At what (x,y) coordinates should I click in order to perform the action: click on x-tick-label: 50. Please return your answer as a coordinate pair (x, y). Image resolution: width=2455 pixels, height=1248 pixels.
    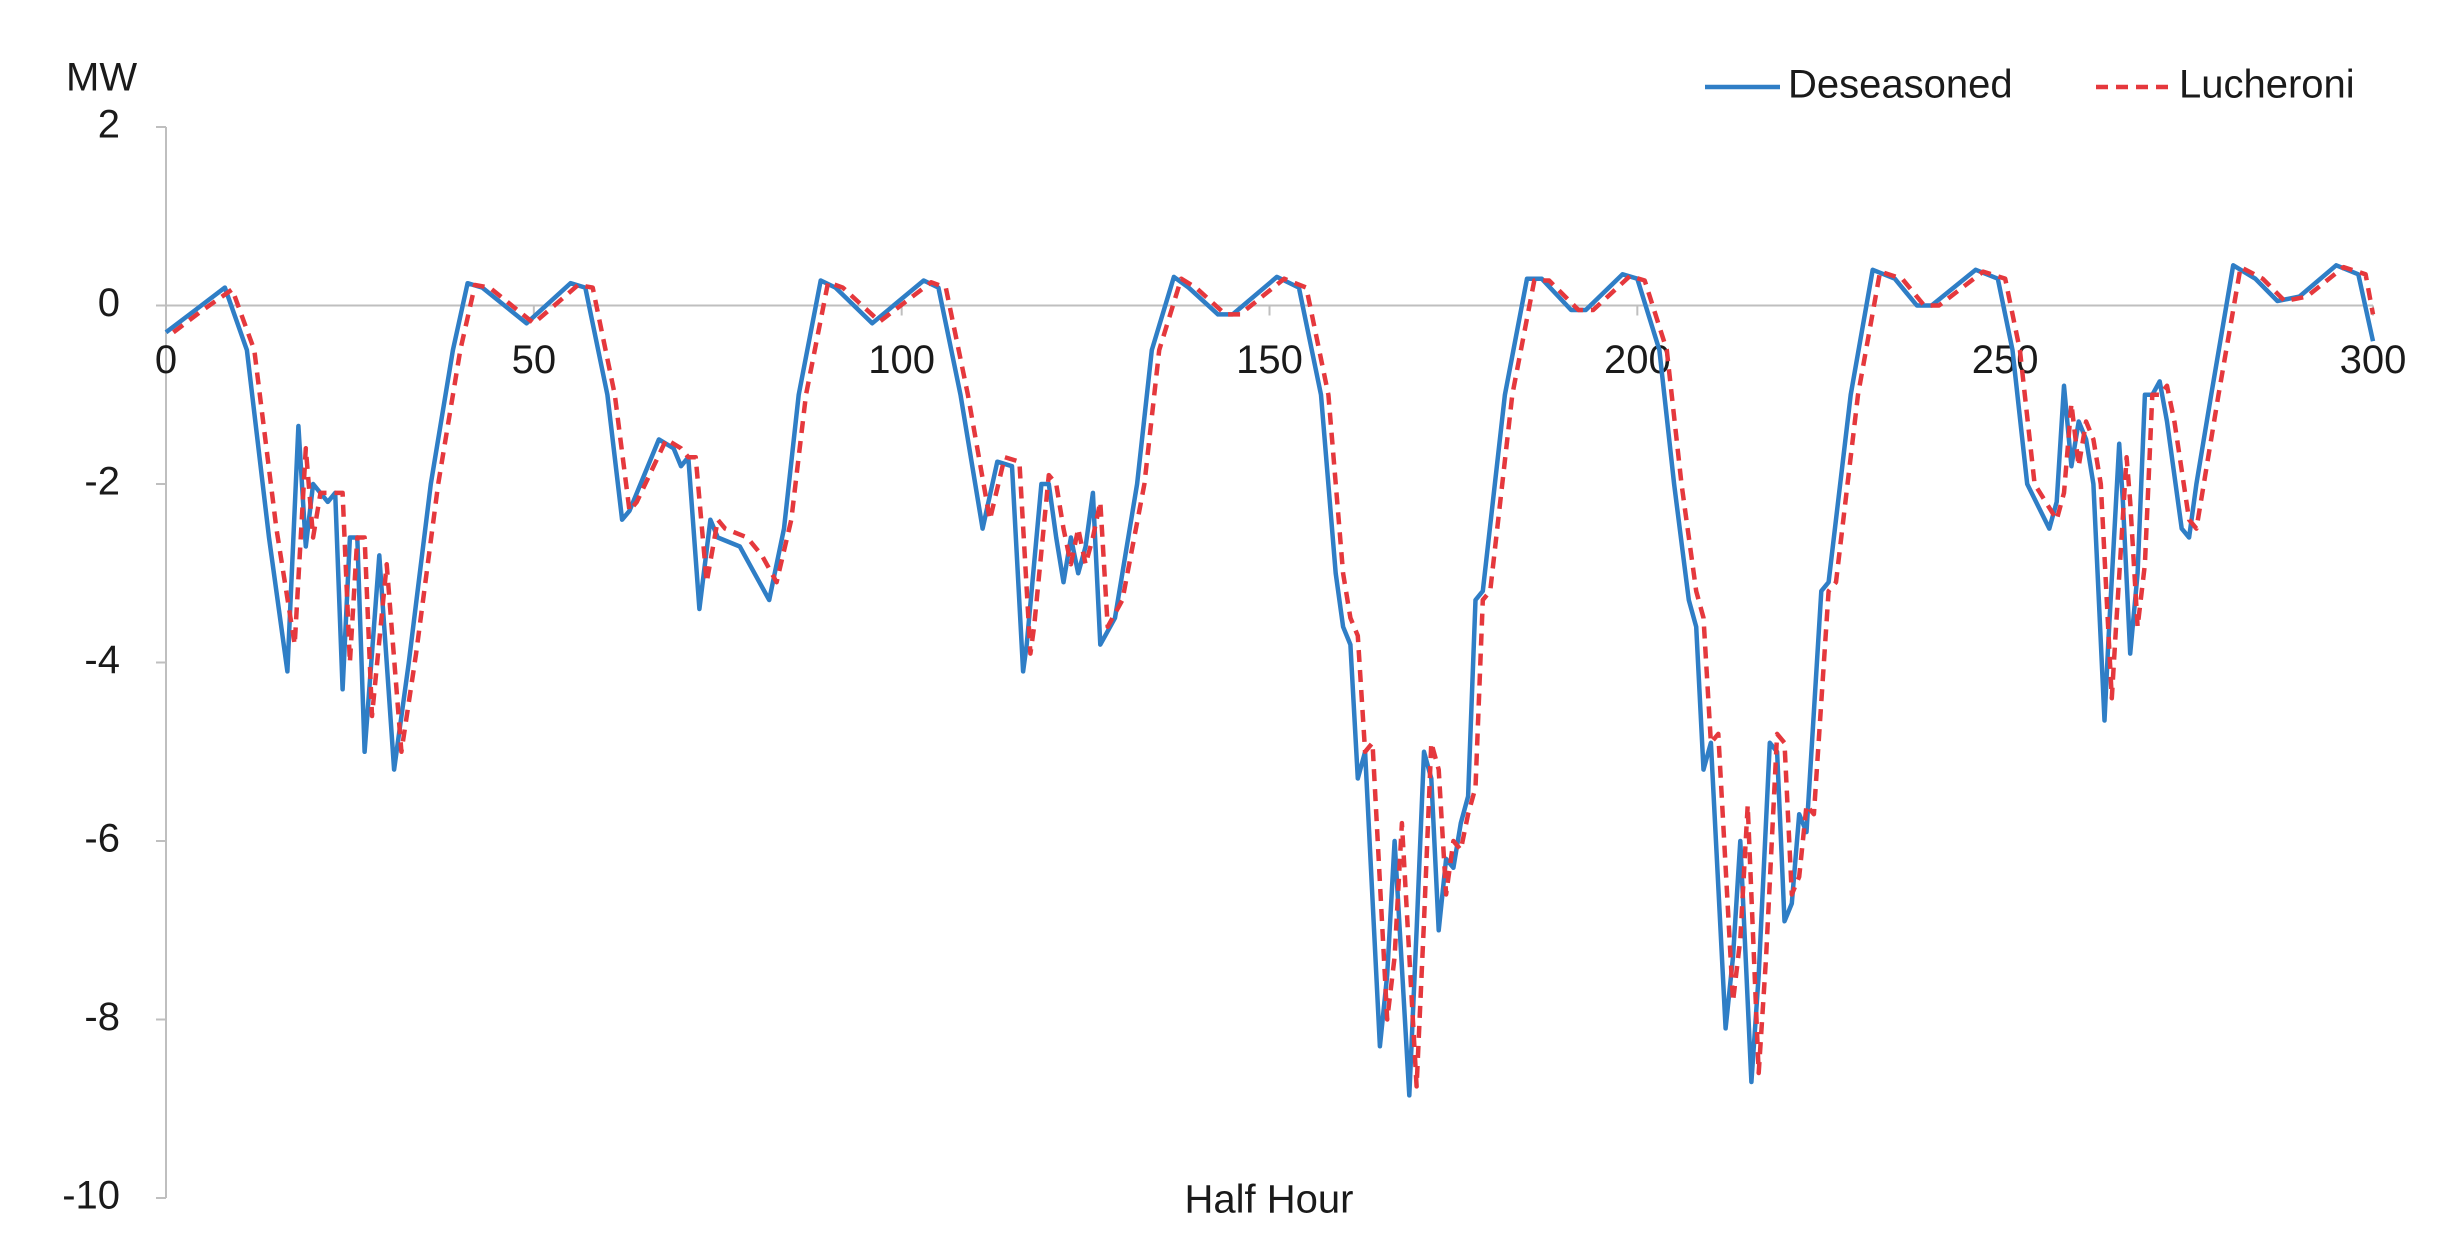
    Looking at the image, I should click on (534, 360).